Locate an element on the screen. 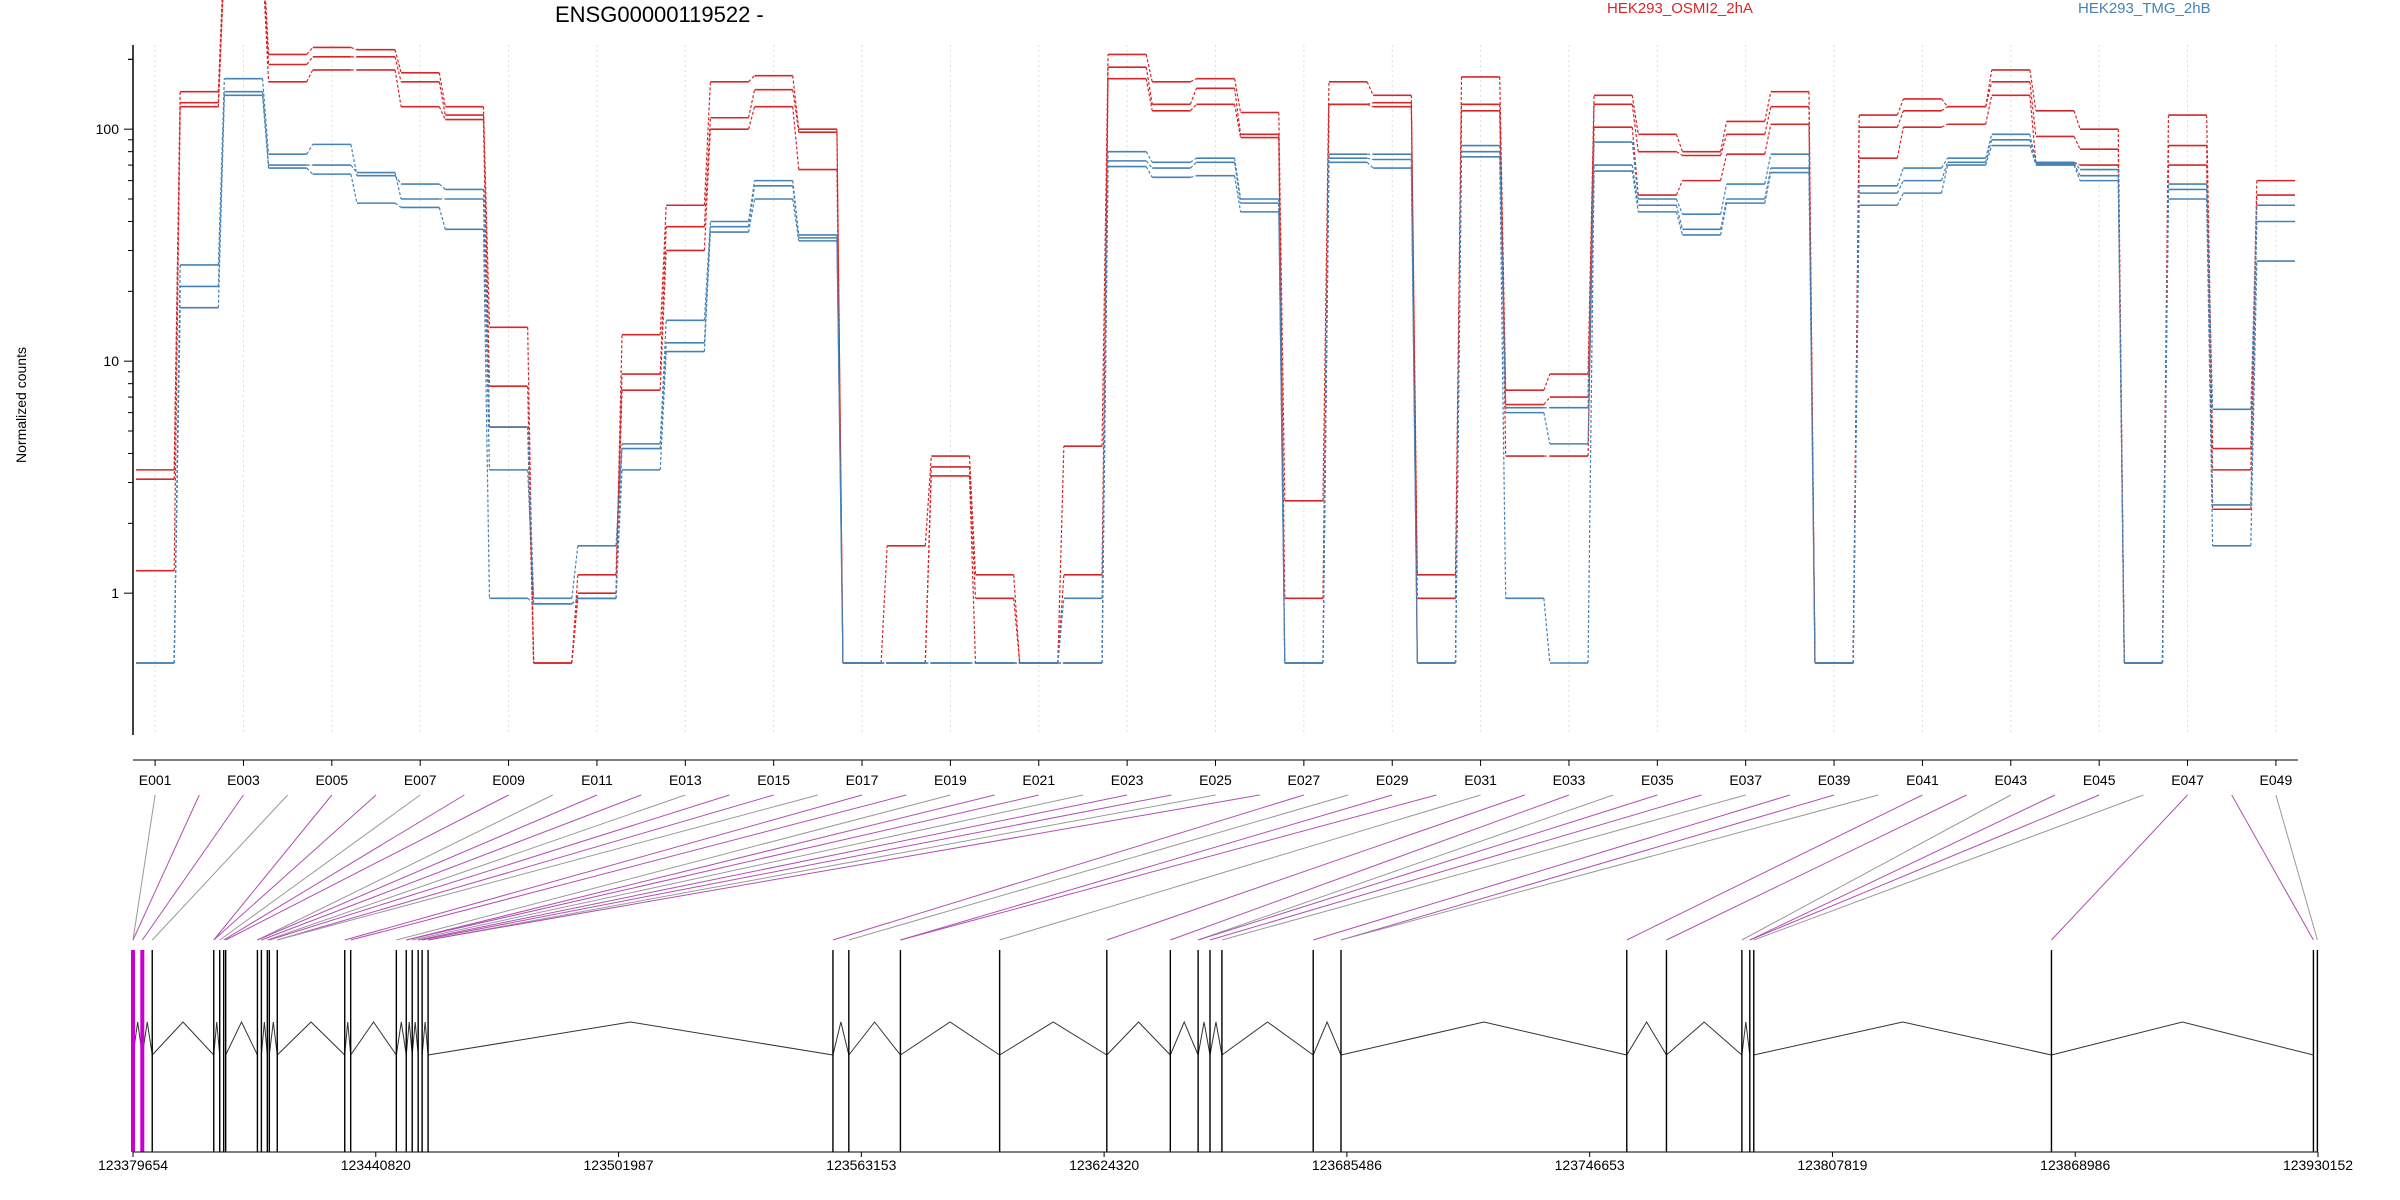  x-tick-label: E039 is located at coordinates (1834, 780).